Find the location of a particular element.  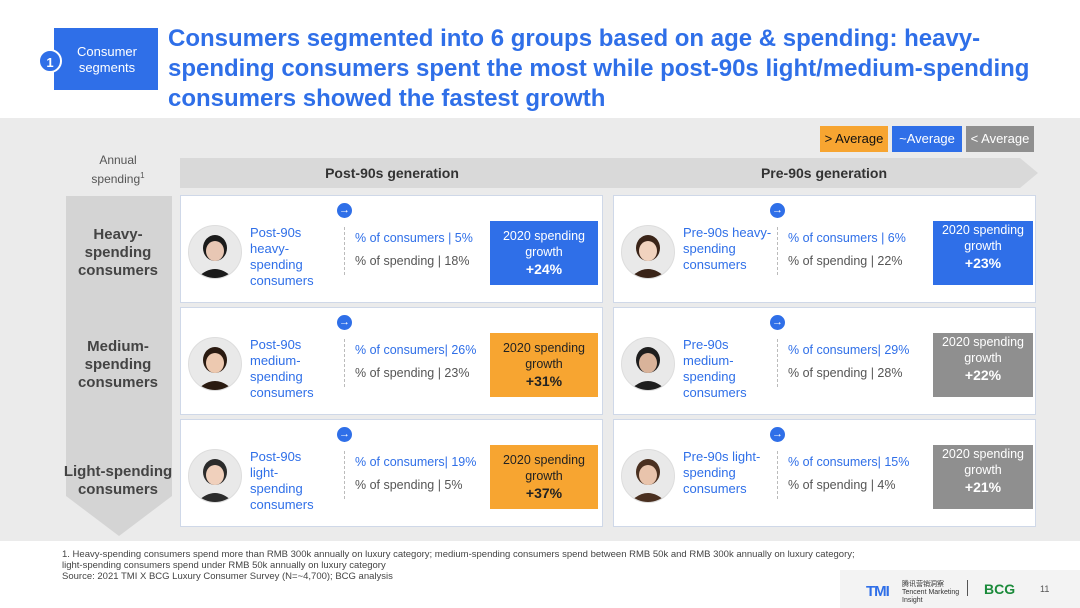

spending-growth-box: 2020 spending growth +31% is located at coordinates (544, 365).